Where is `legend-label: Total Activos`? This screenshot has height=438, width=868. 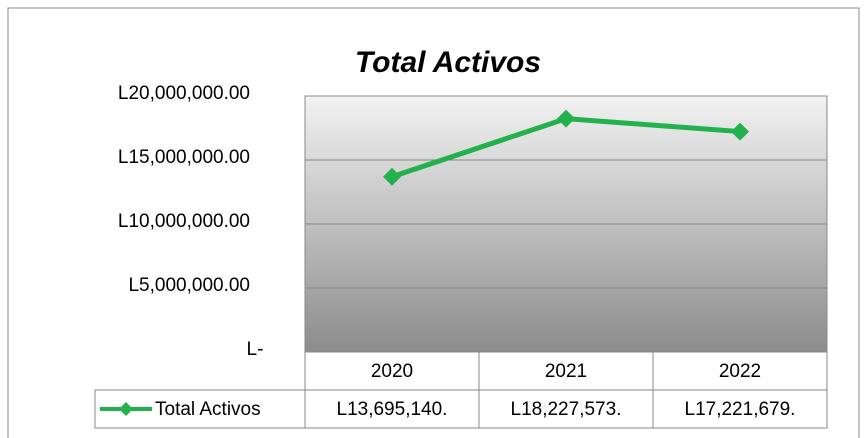 legend-label: Total Activos is located at coordinates (208, 409).